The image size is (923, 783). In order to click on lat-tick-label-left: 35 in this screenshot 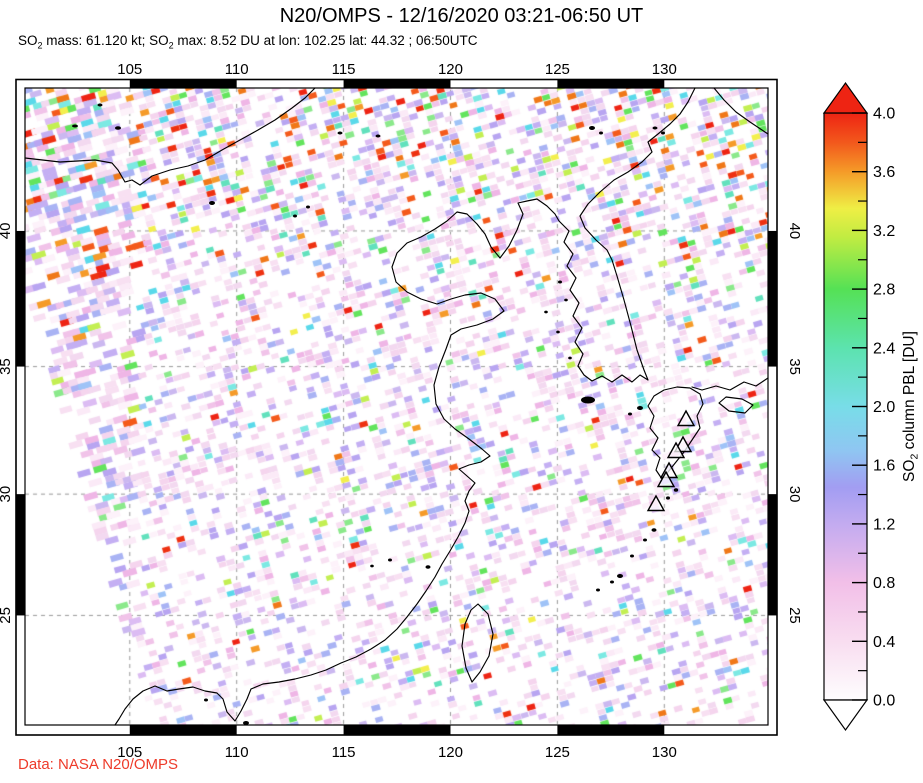, I will do `click(7, 366)`.